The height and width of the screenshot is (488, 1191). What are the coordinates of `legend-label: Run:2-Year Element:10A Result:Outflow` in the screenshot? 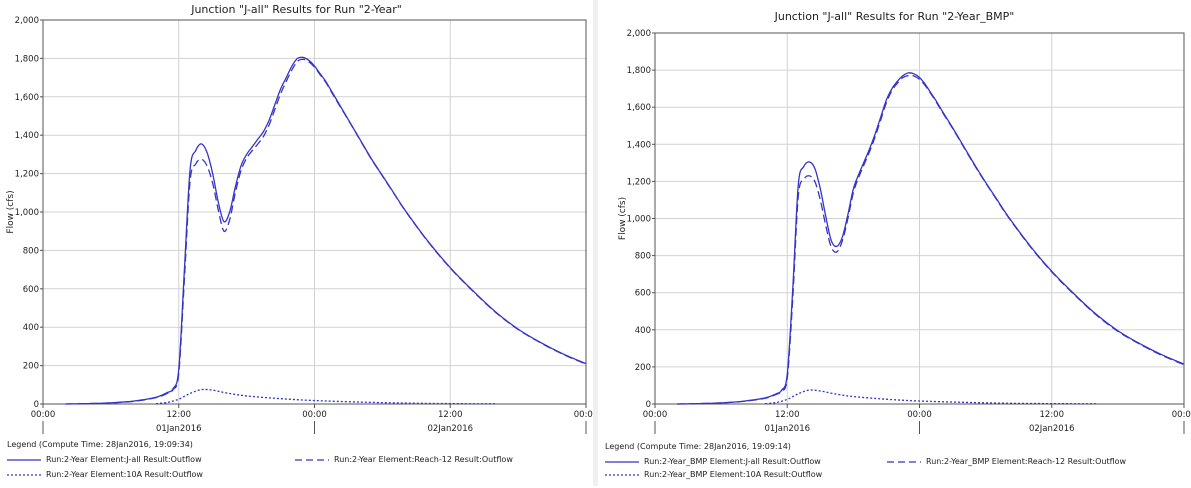 It's located at (124, 474).